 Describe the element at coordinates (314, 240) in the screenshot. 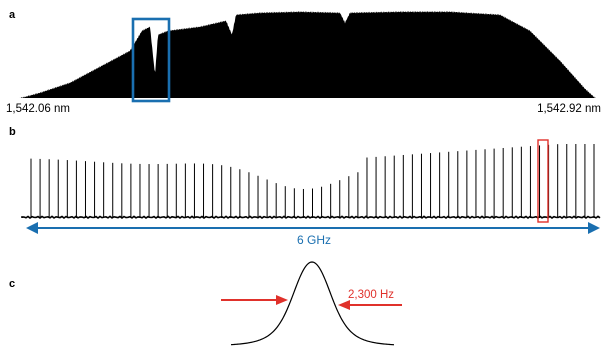

I see `span-label: 6 GHz` at that location.